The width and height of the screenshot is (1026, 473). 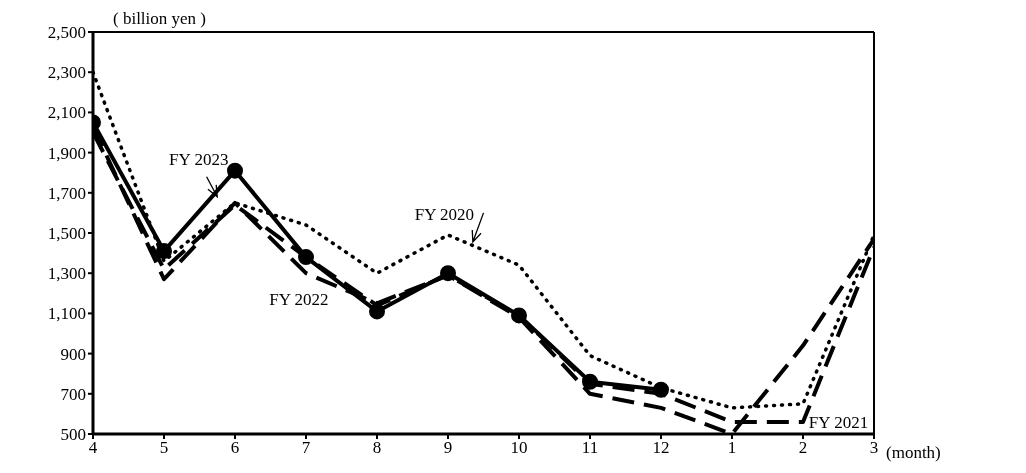 I want to click on series-label: FY 2022, so click(x=299, y=300).